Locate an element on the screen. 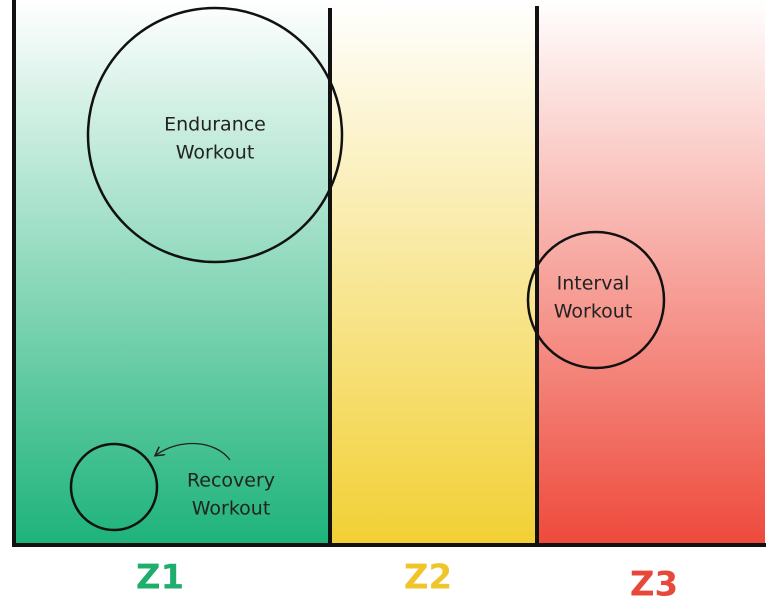 Image resolution: width=768 pixels, height=610 pixels. zone-label: Z1 is located at coordinates (160, 578).